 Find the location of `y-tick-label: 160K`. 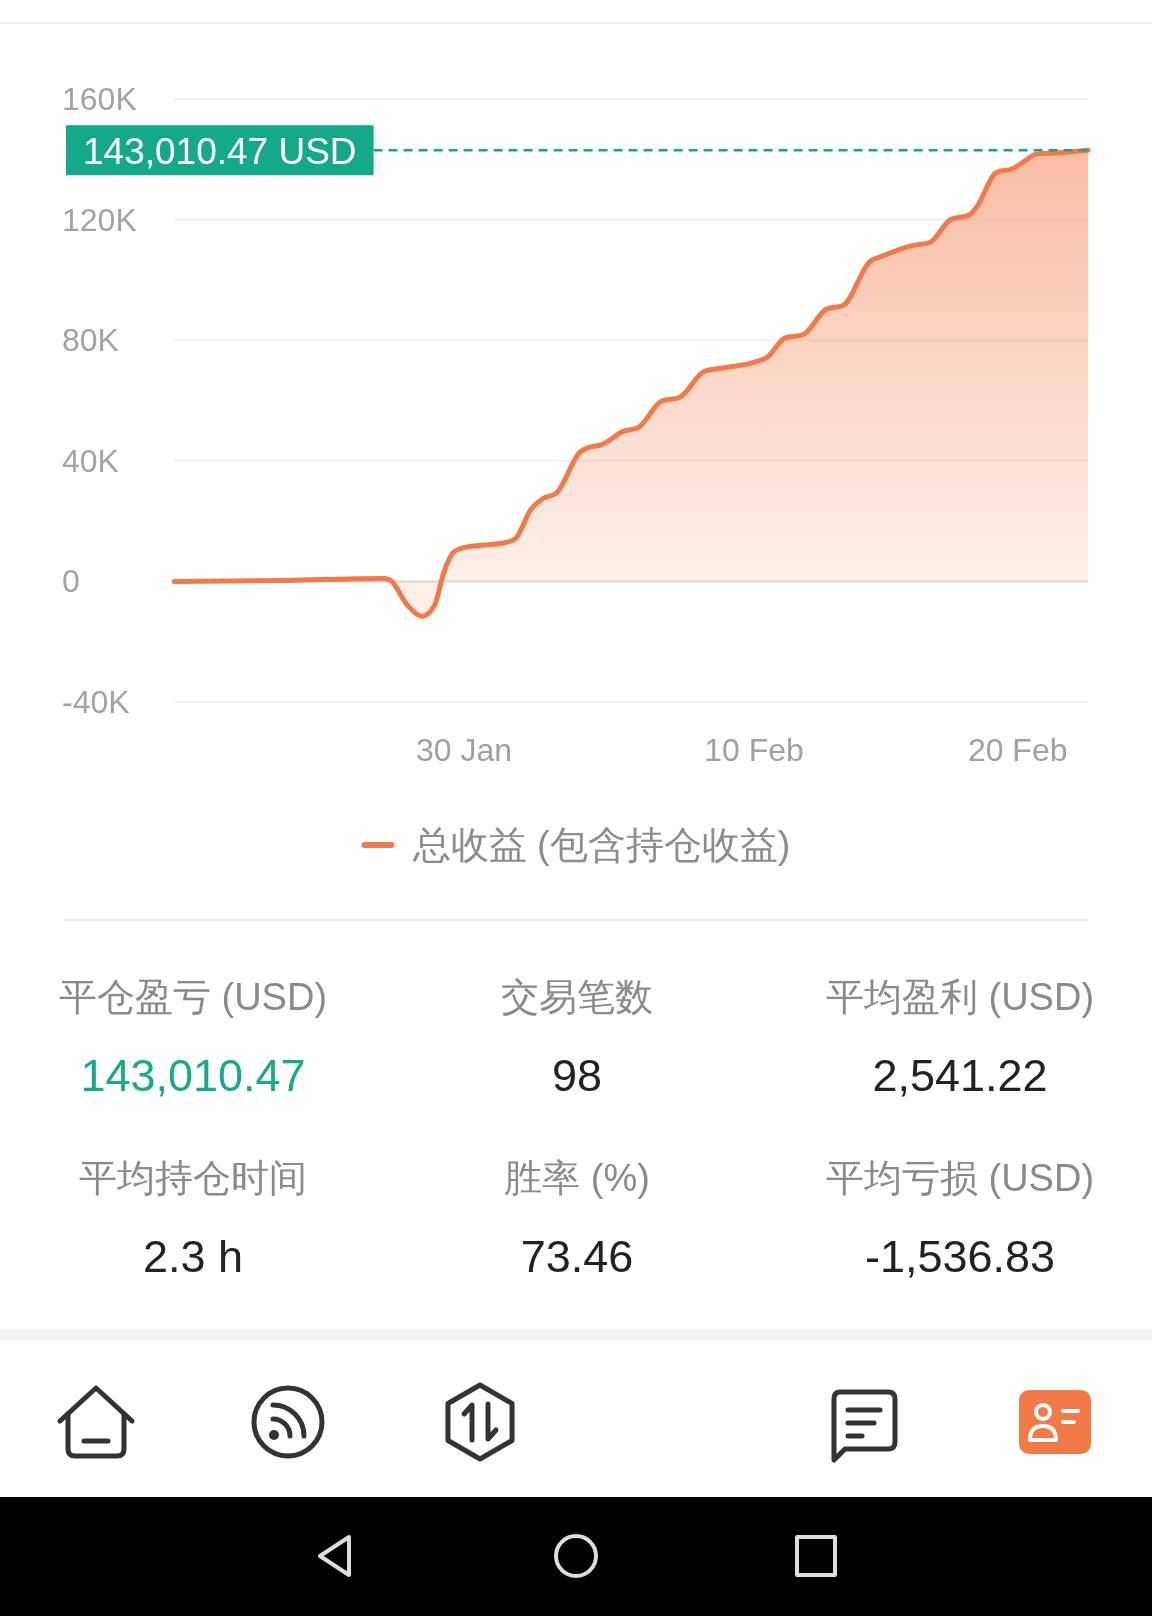

y-tick-label: 160K is located at coordinates (99, 99).